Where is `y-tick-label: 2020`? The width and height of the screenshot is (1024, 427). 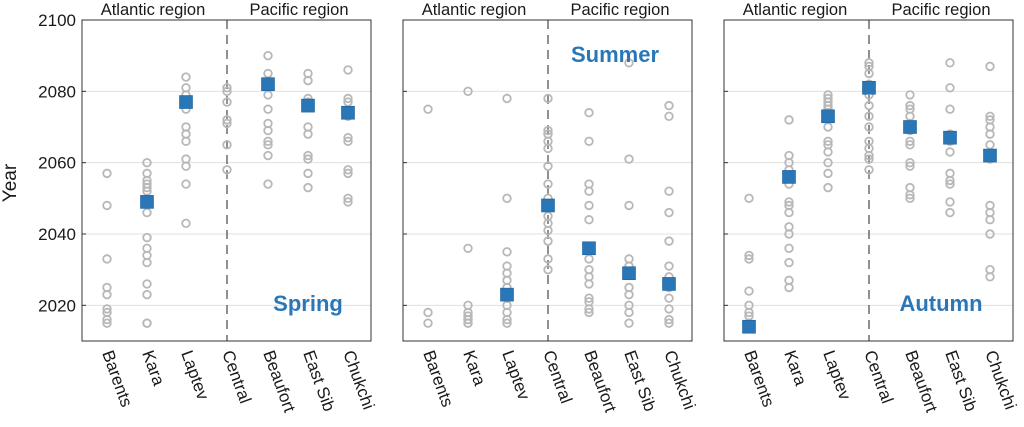
y-tick-label: 2020 is located at coordinates (57, 305).